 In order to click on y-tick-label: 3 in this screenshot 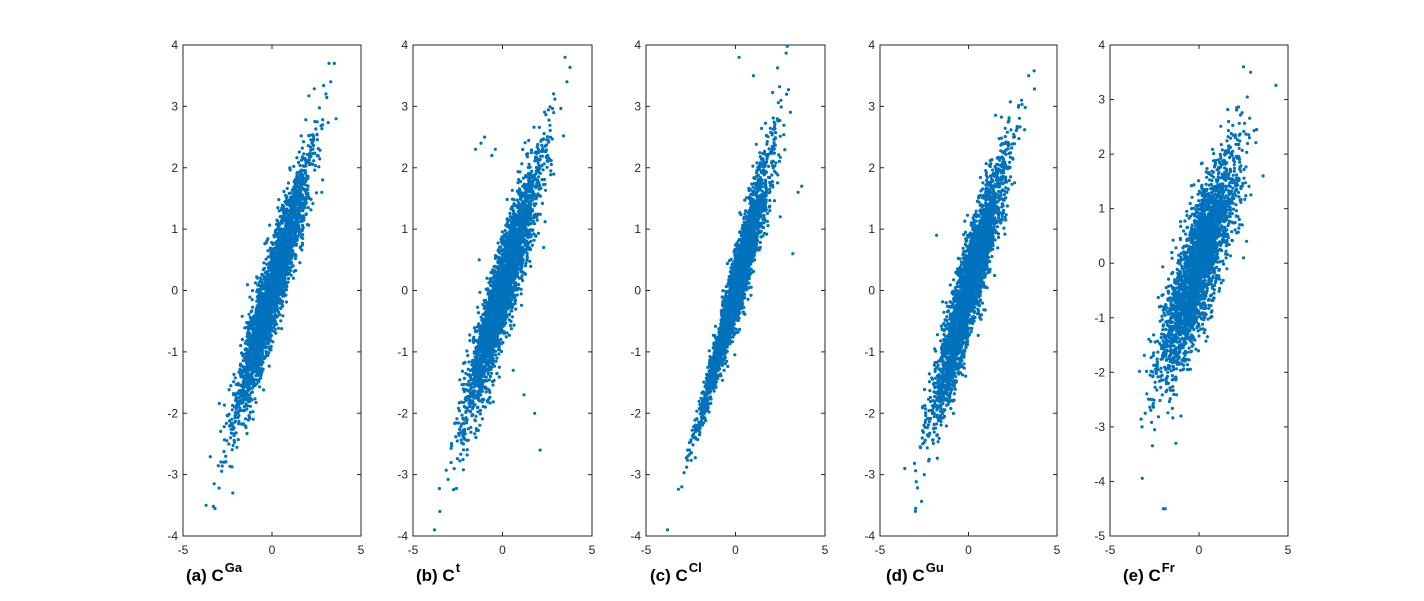, I will do `click(174, 106)`.